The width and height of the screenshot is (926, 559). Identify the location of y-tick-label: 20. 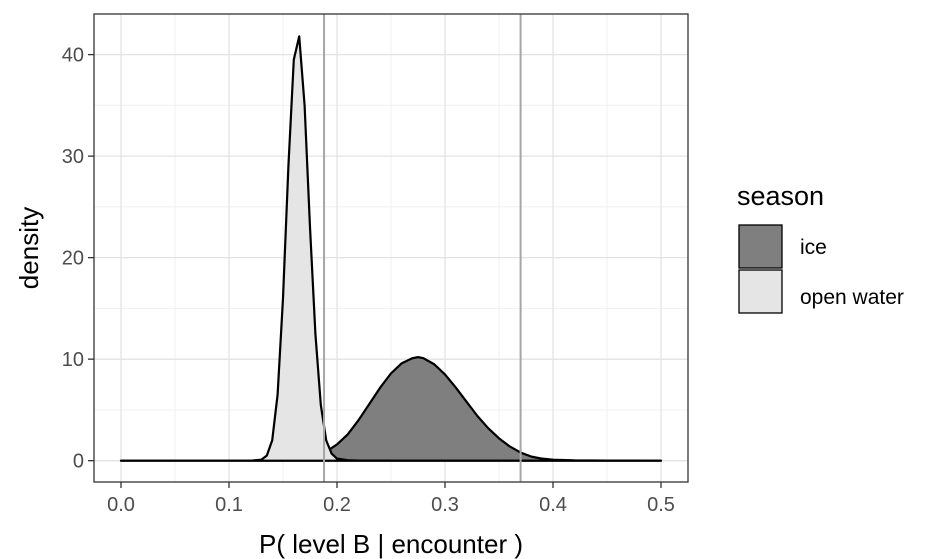
(73, 259).